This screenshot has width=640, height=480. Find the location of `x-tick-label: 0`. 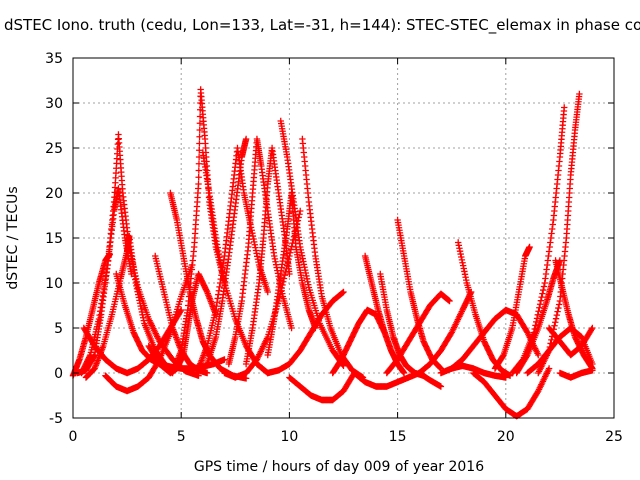

x-tick-label: 0 is located at coordinates (73, 437).